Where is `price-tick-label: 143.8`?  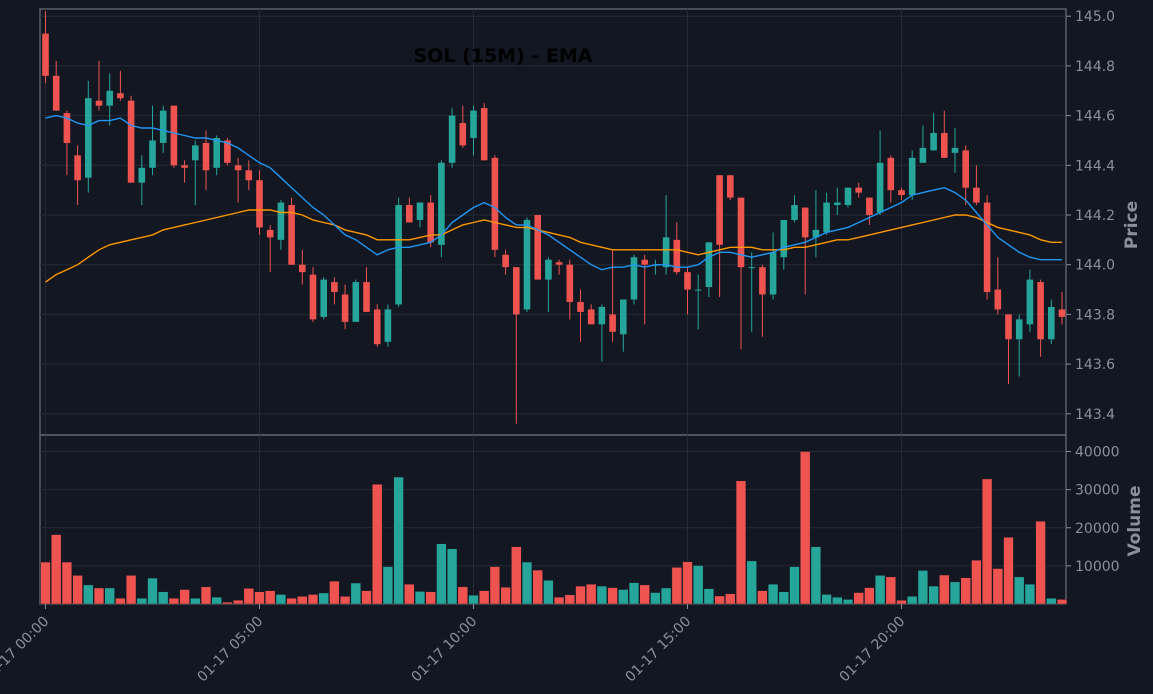 price-tick-label: 143.8 is located at coordinates (1095, 315).